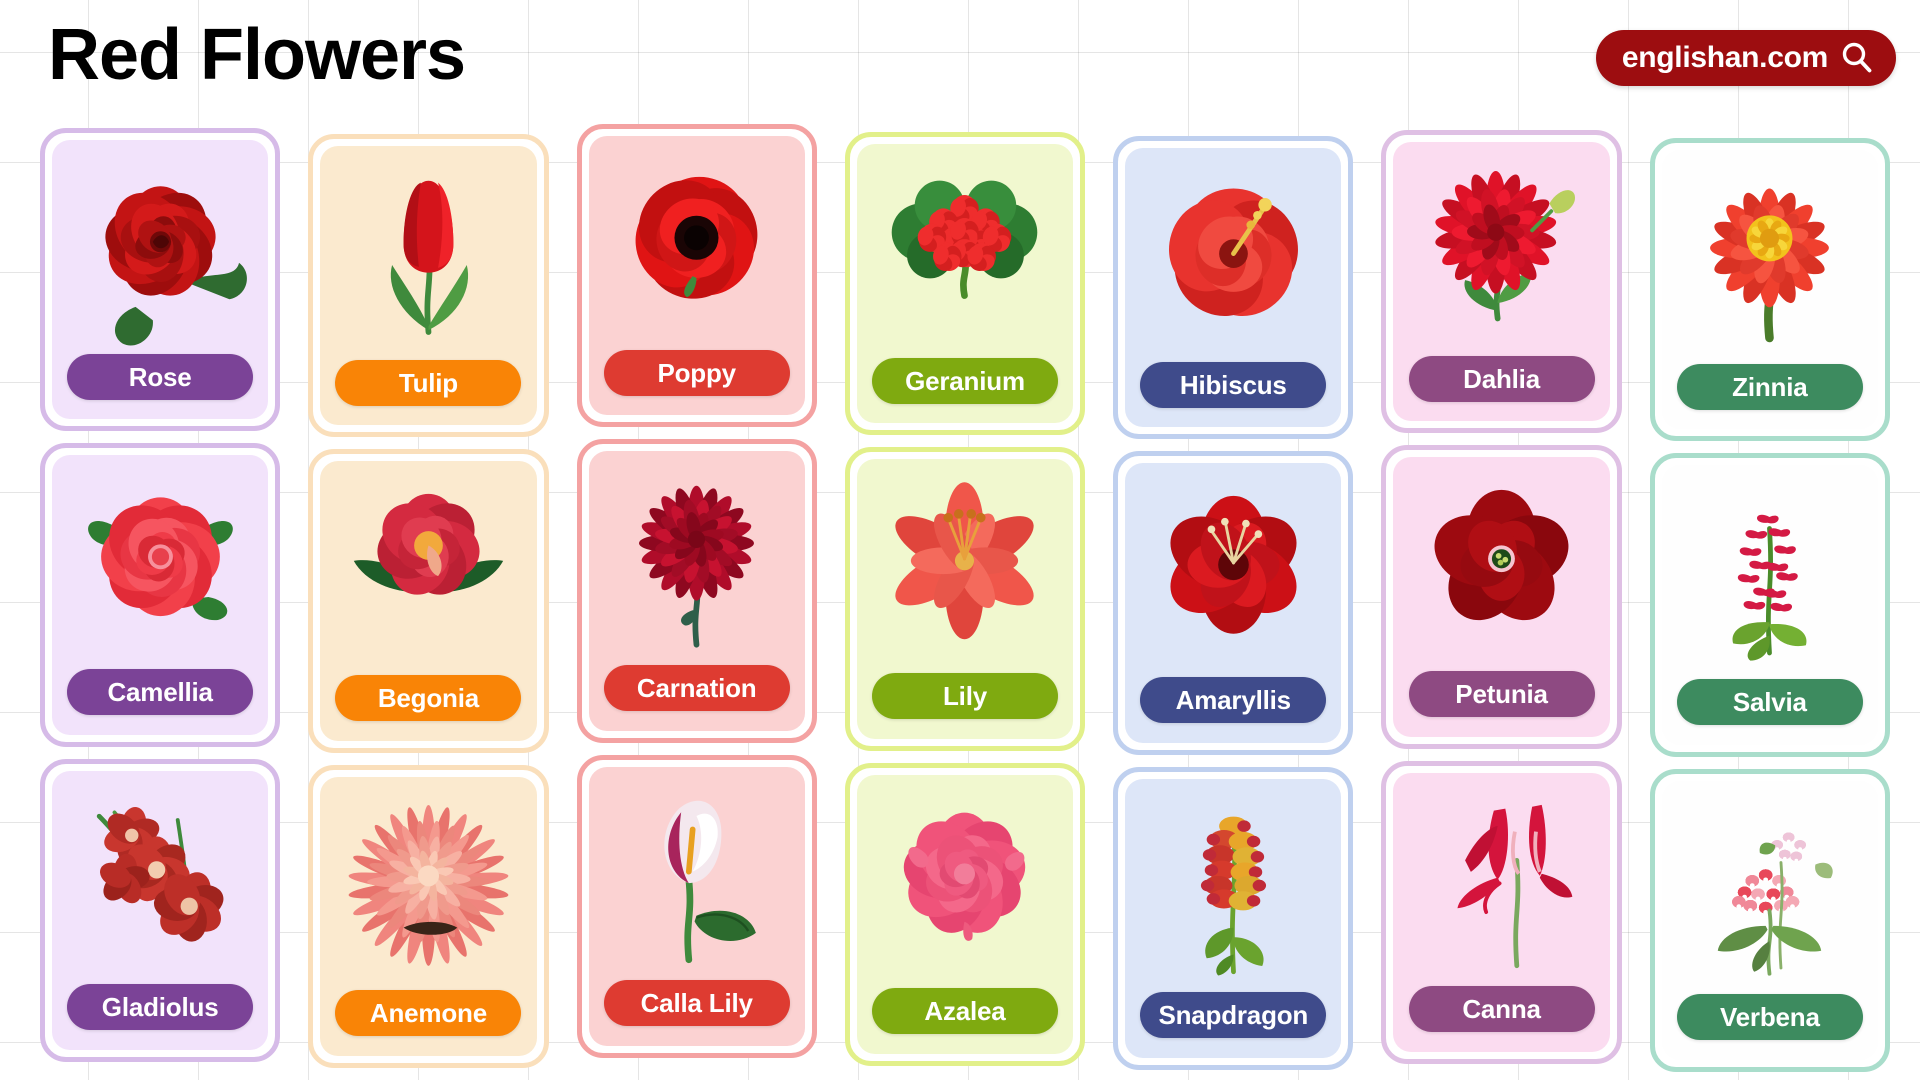  I want to click on brand-badge: englishan.com, so click(1745, 58).